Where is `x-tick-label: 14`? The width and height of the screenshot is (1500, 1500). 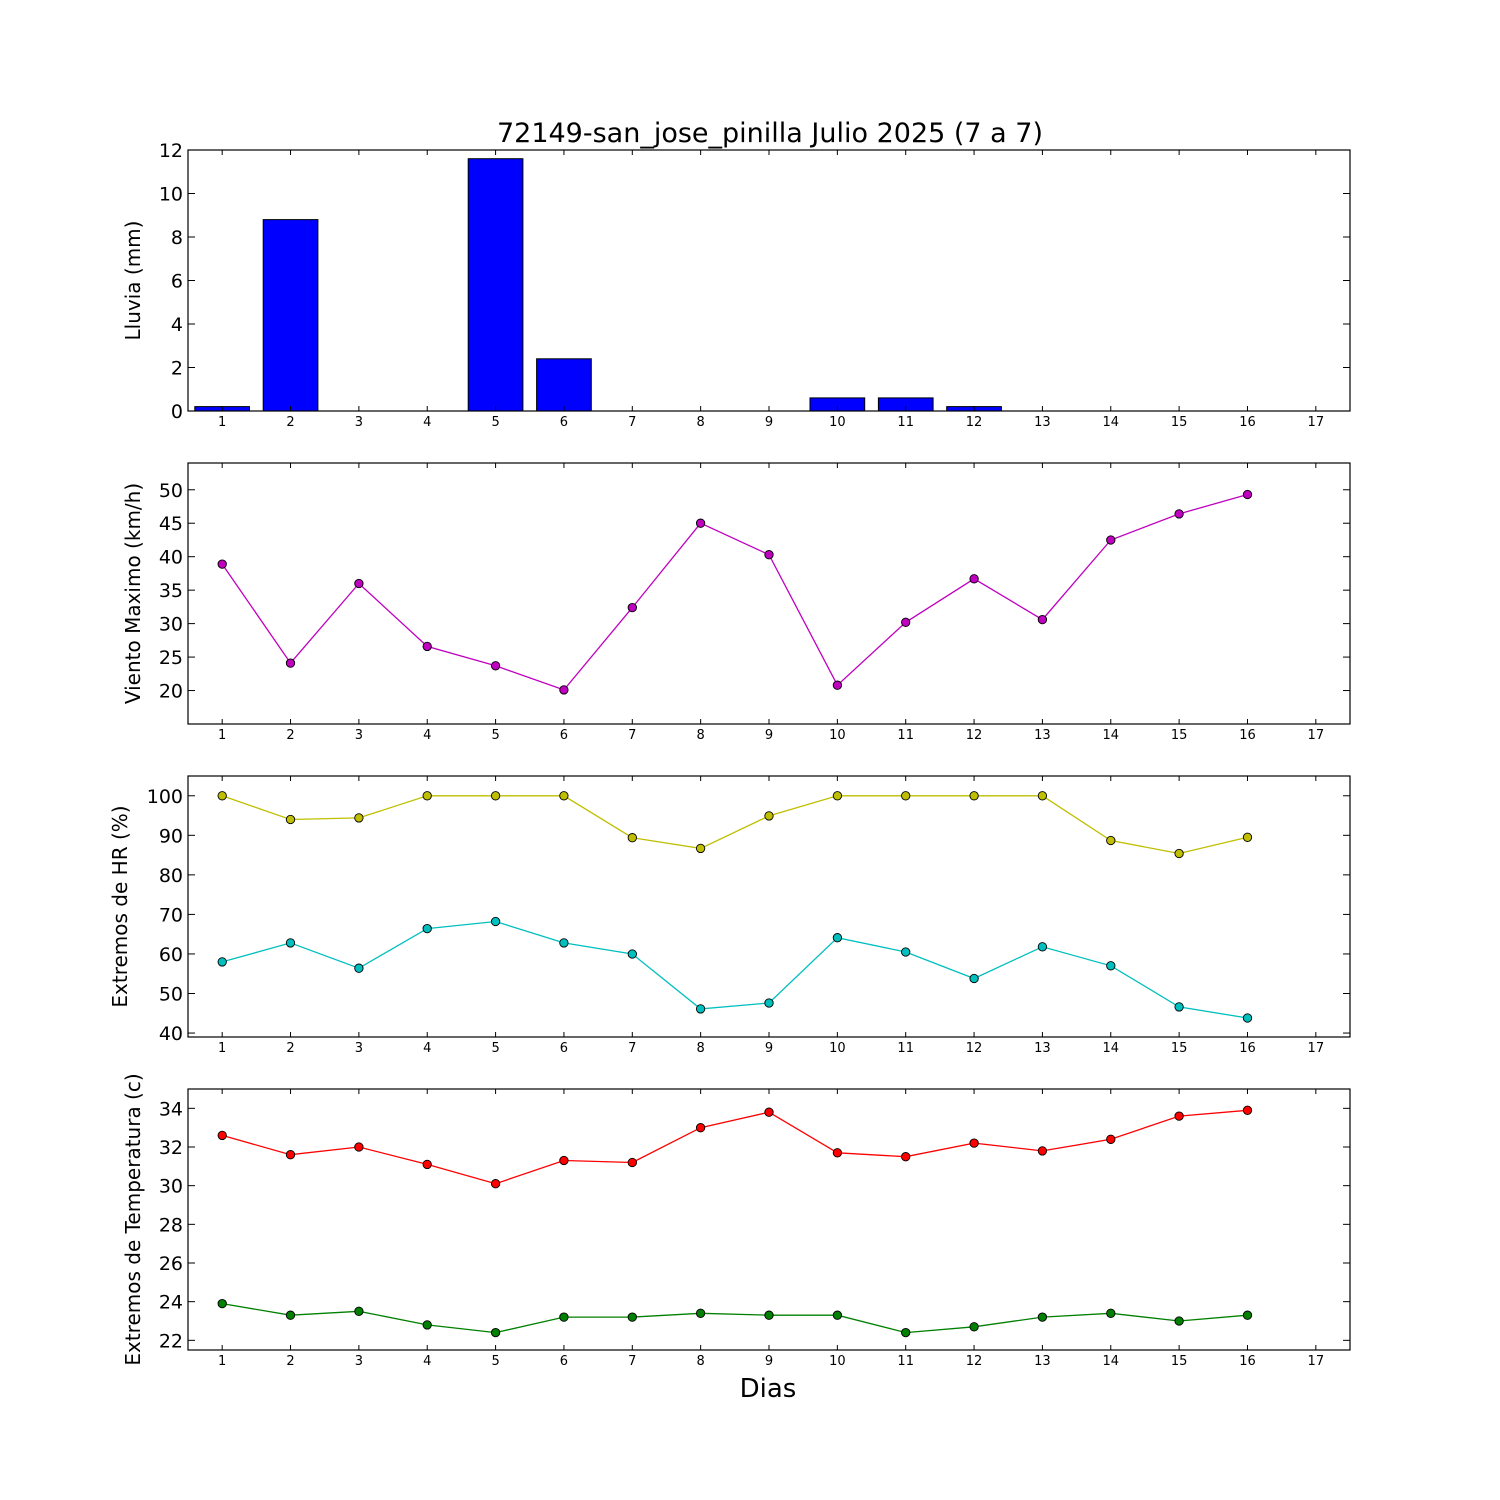 x-tick-label: 14 is located at coordinates (1110, 422).